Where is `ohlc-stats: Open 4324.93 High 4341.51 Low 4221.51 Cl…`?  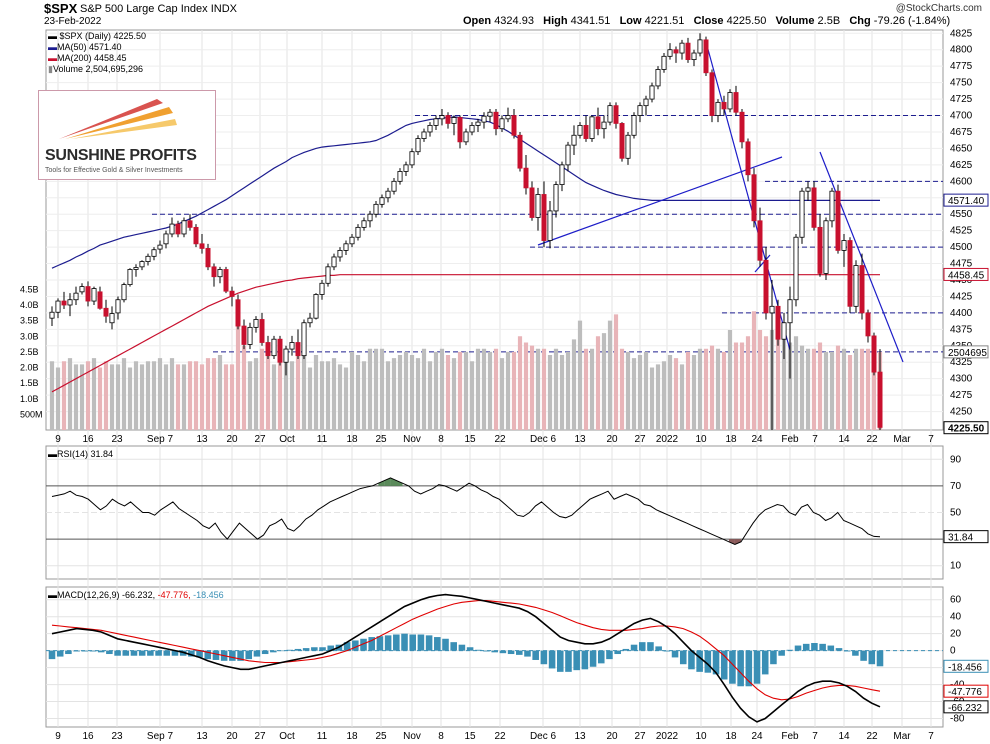 ohlc-stats: Open 4324.93 High 4341.51 Low 4221.51 Cl… is located at coordinates (706, 21).